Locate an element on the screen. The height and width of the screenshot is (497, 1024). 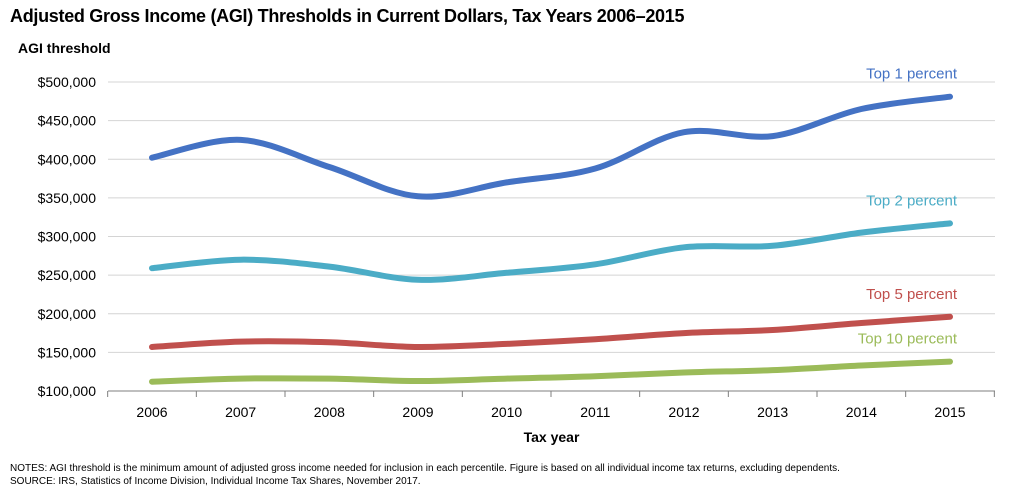
y-tick-label: $500,000 is located at coordinates (67, 82).